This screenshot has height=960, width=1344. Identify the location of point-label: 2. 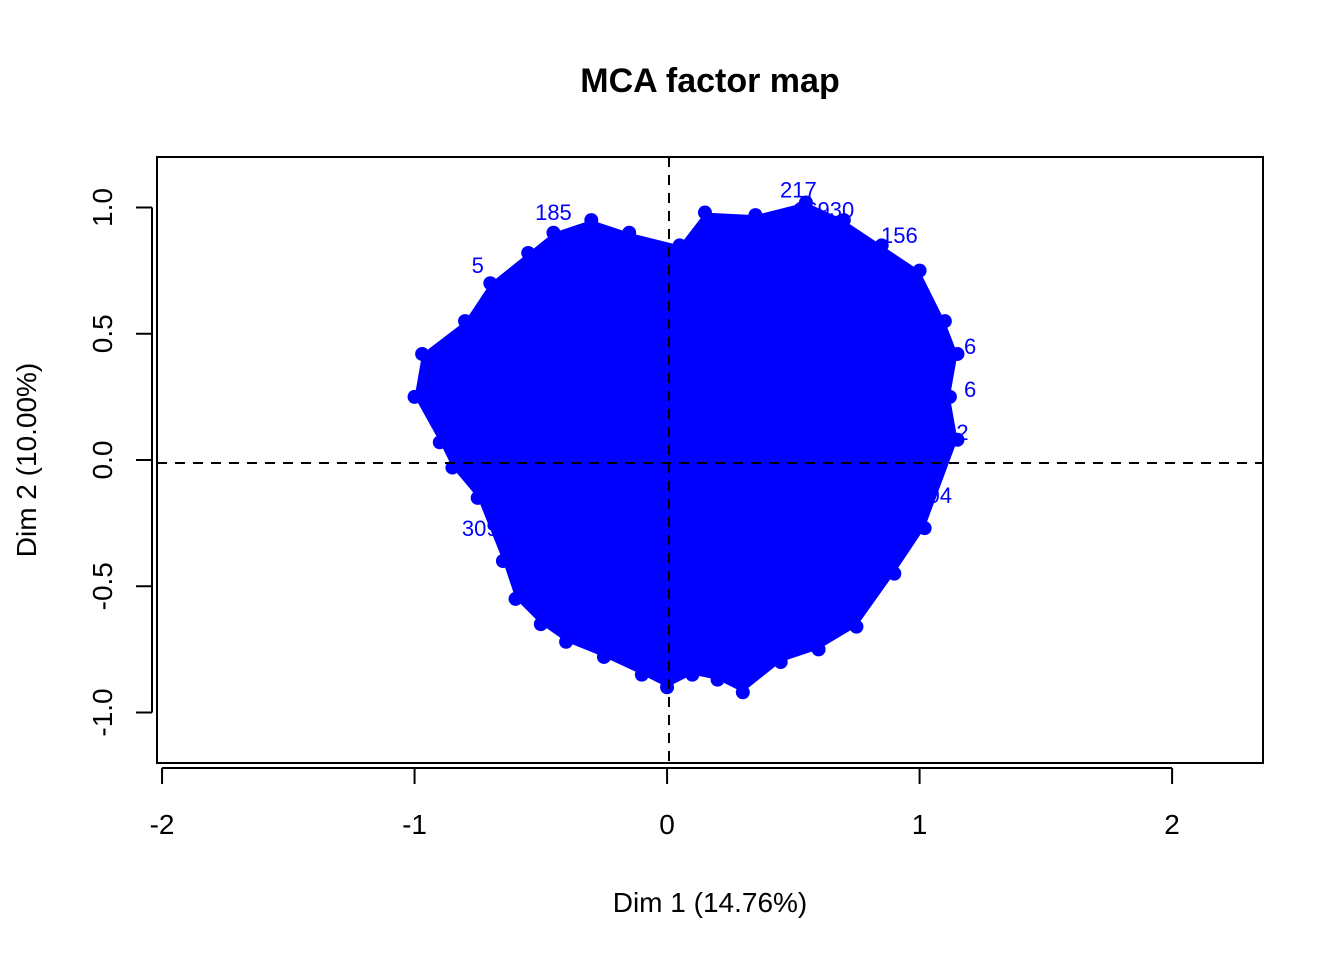
(962, 432).